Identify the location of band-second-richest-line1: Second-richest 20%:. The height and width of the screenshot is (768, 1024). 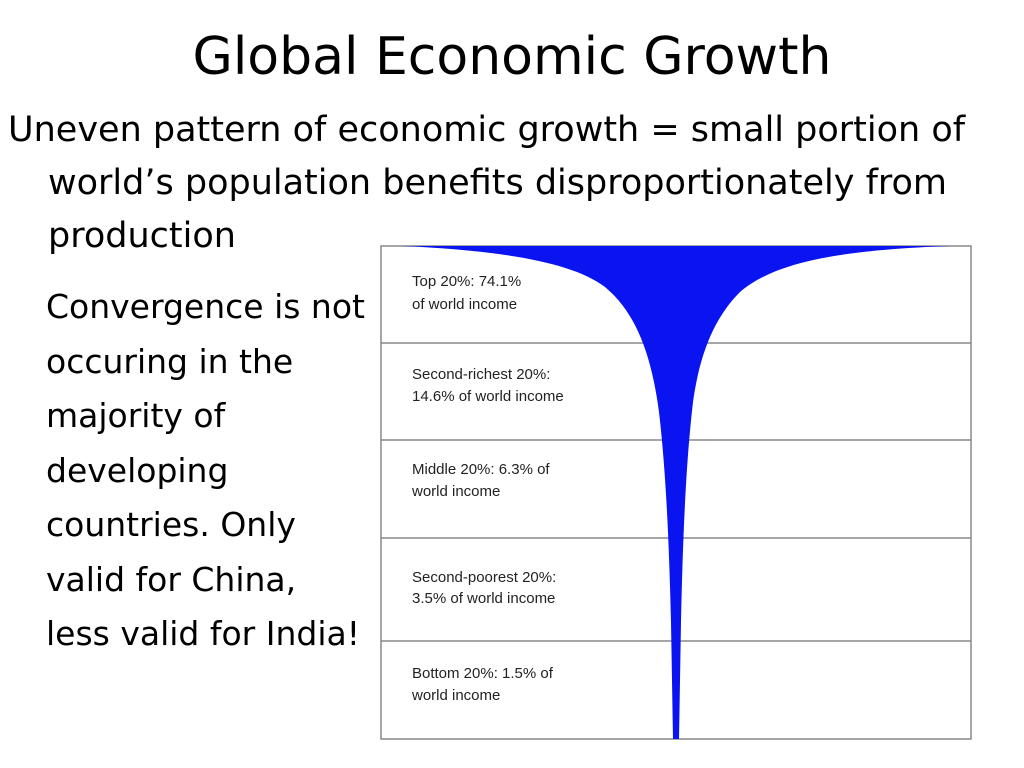
(481, 374).